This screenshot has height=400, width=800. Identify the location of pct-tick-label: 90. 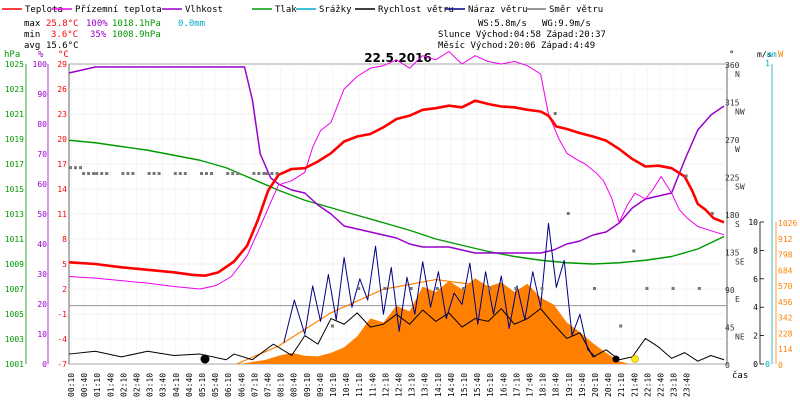
(42, 94).